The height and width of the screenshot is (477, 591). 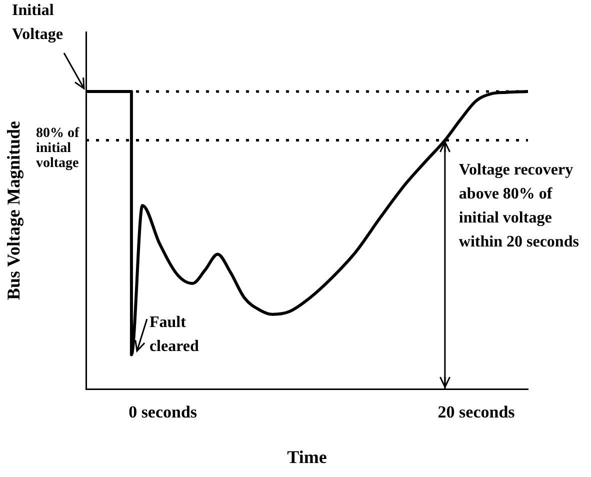 I want to click on annotation: Fault cleared, so click(x=174, y=334).